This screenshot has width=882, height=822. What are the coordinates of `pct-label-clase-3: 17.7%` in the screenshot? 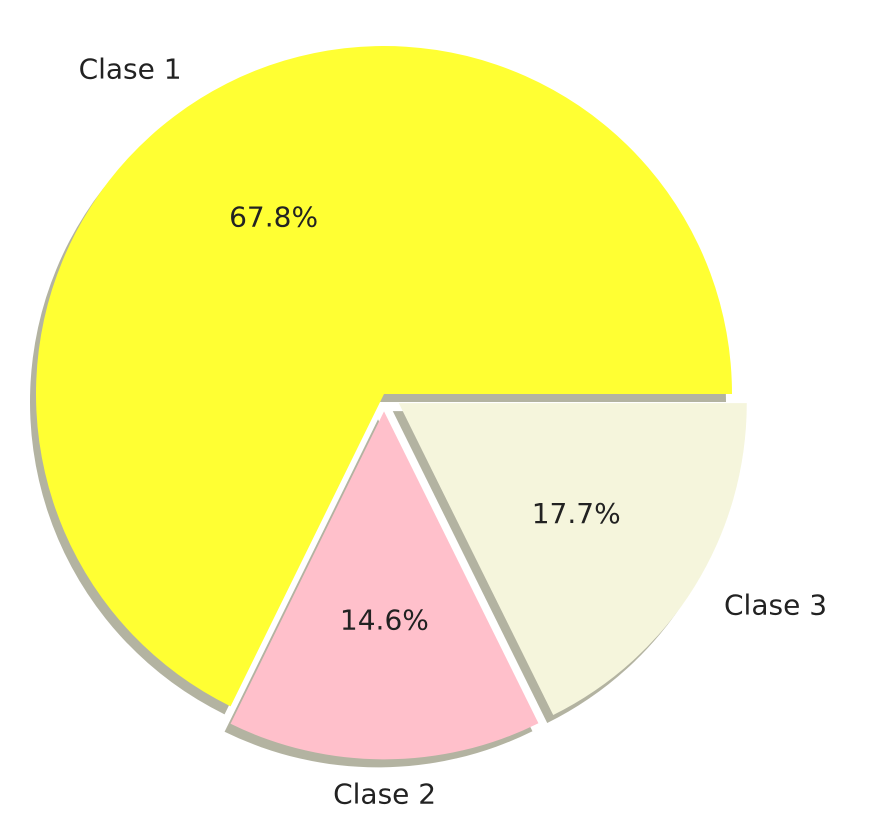 It's located at (576, 513).